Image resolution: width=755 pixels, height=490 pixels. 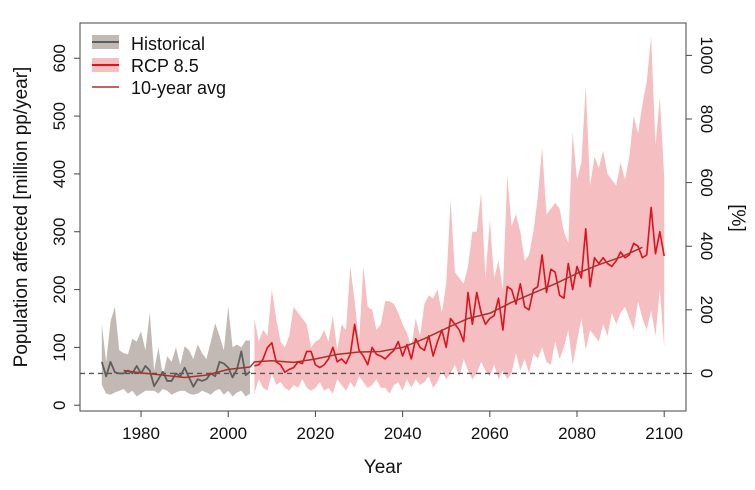 I want to click on x-tick-label: 2080, so click(x=577, y=433).